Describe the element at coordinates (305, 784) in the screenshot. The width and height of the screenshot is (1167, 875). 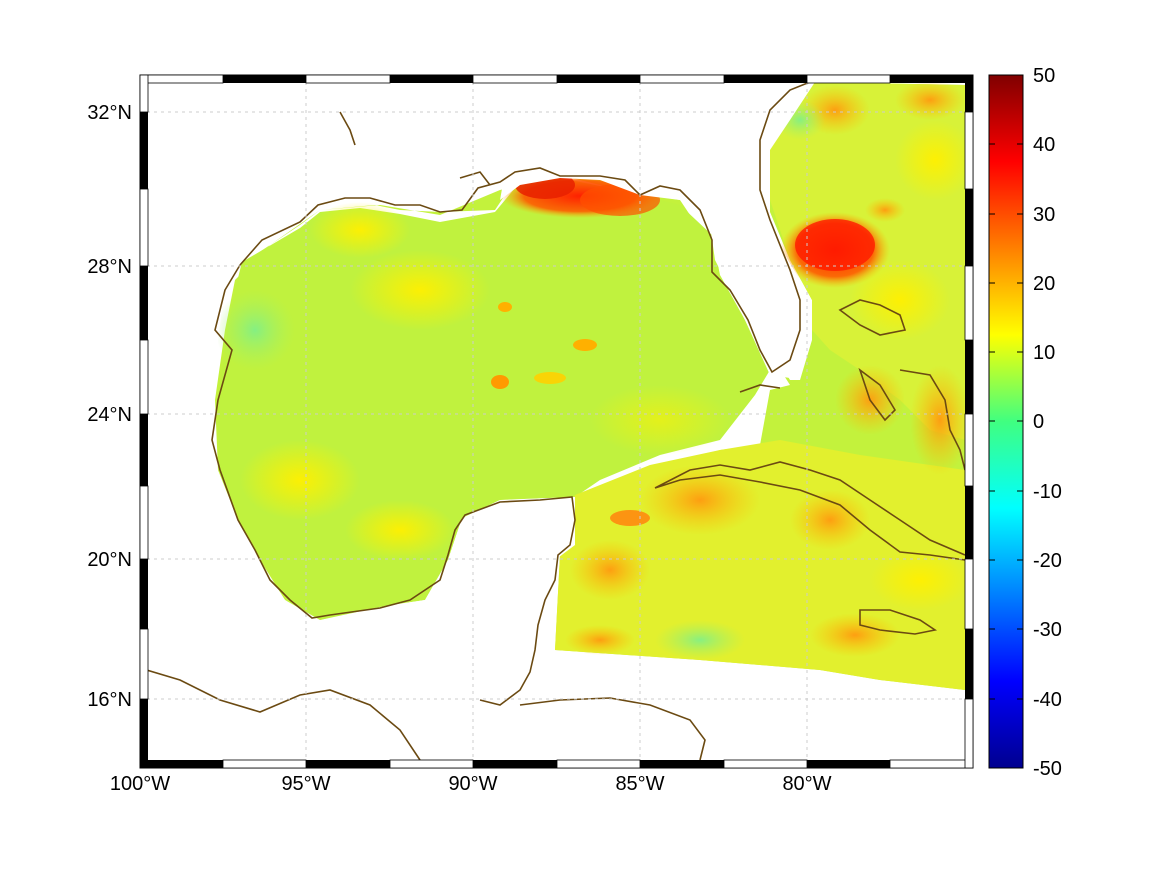
I see `lon-label-95w: 95°W` at that location.